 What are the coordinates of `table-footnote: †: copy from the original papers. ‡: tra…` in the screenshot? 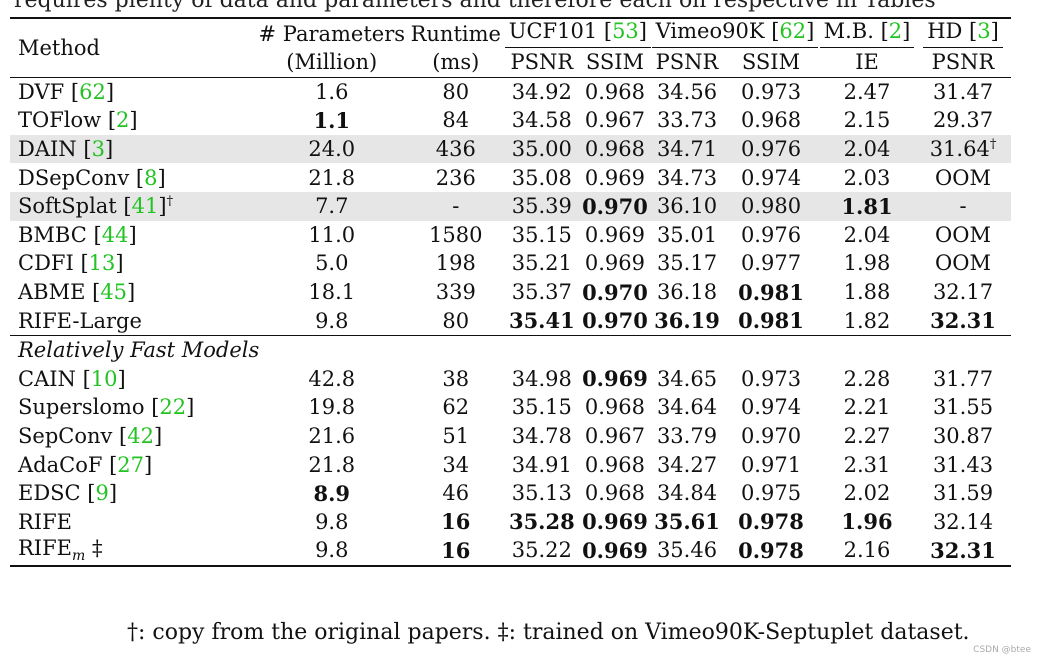 It's located at (548, 632).